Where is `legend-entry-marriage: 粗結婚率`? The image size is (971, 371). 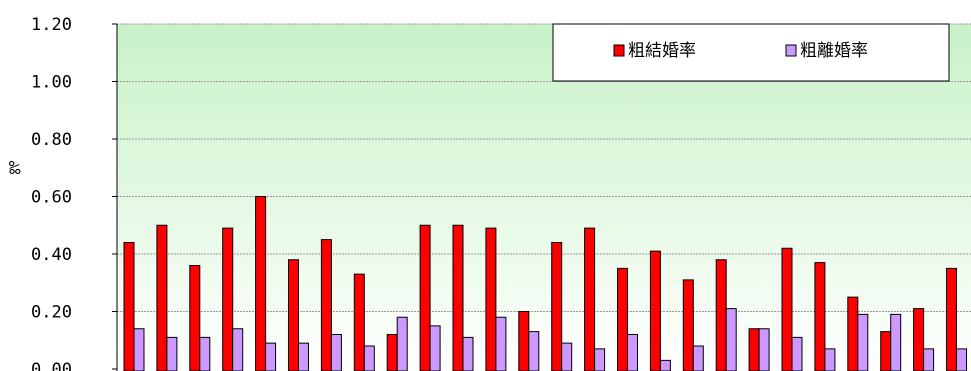 legend-entry-marriage: 粗結婚率 is located at coordinates (654, 51).